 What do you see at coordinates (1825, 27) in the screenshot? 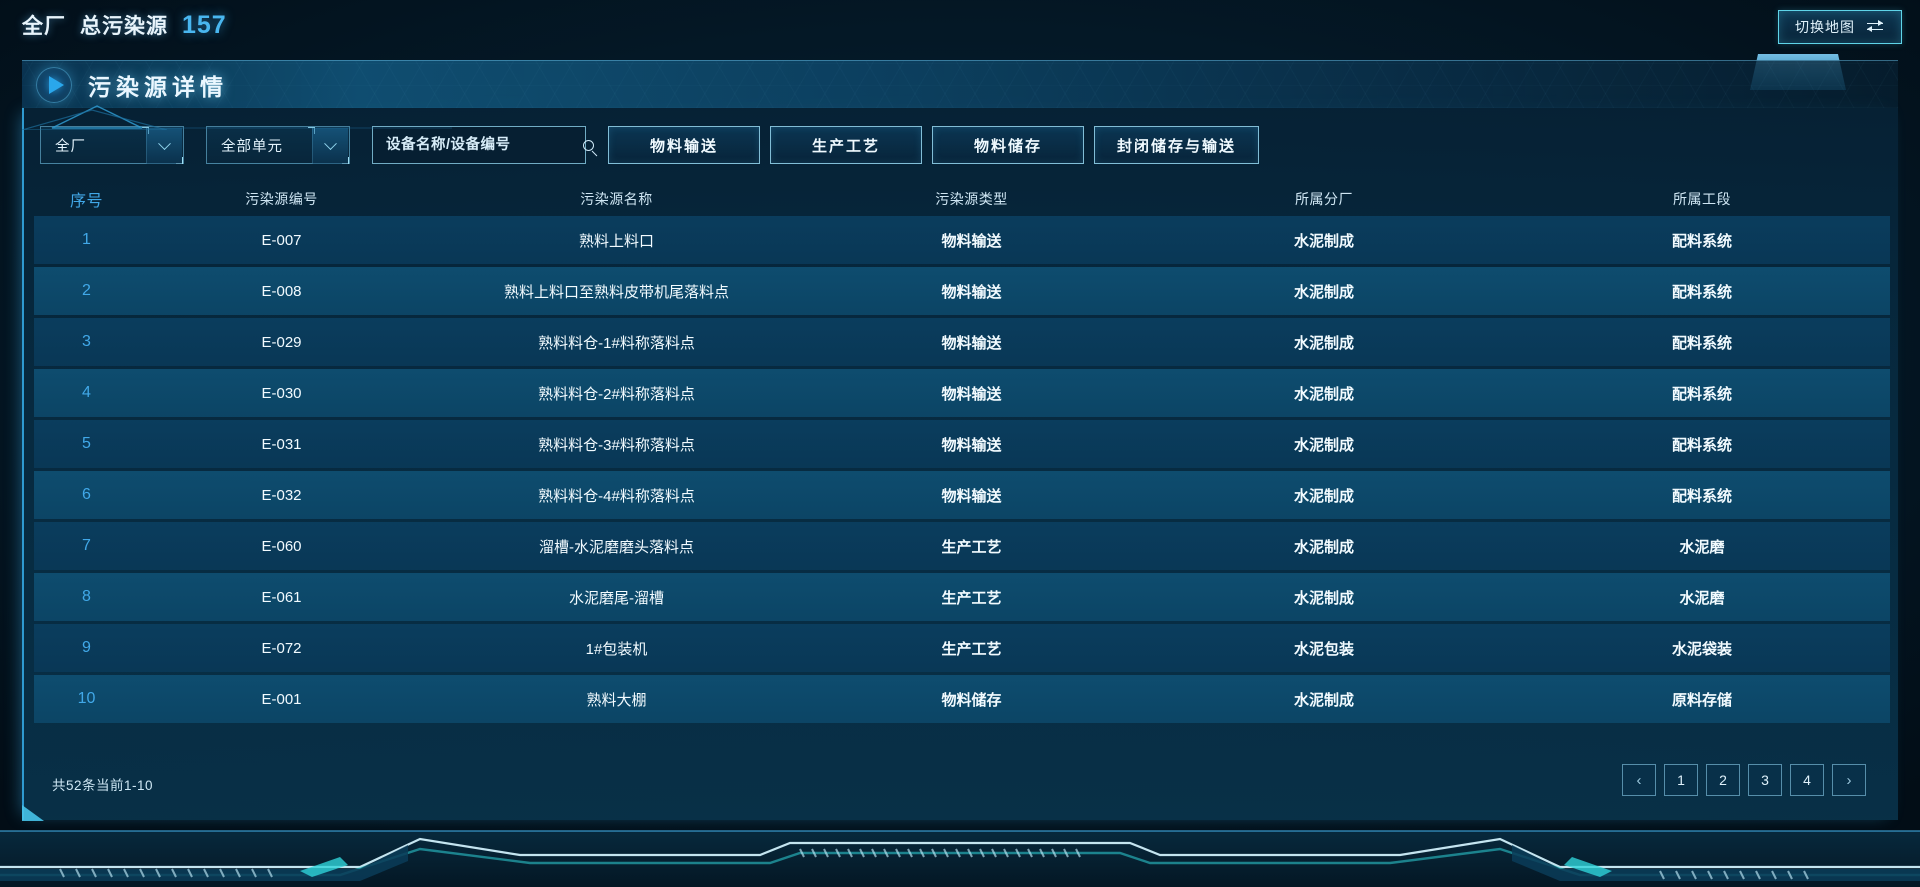
I see `switch-map-label: 切换地图` at bounding box center [1825, 27].